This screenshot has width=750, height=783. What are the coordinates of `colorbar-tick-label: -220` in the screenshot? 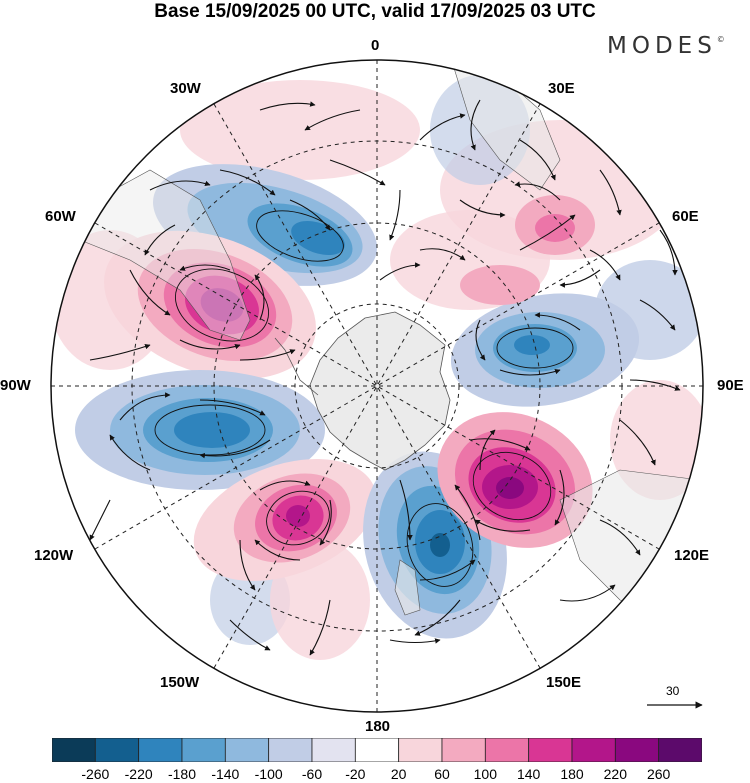 It's located at (138, 774).